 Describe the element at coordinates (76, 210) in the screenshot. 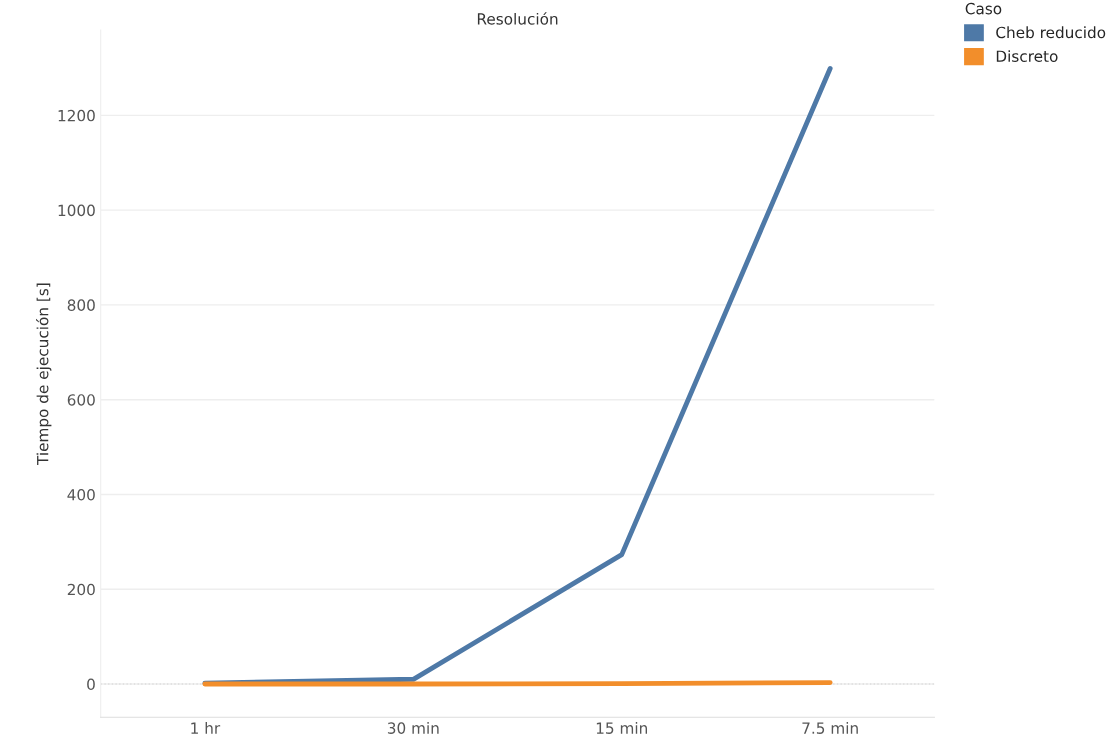

I see `y-tick-label: 1000` at that location.